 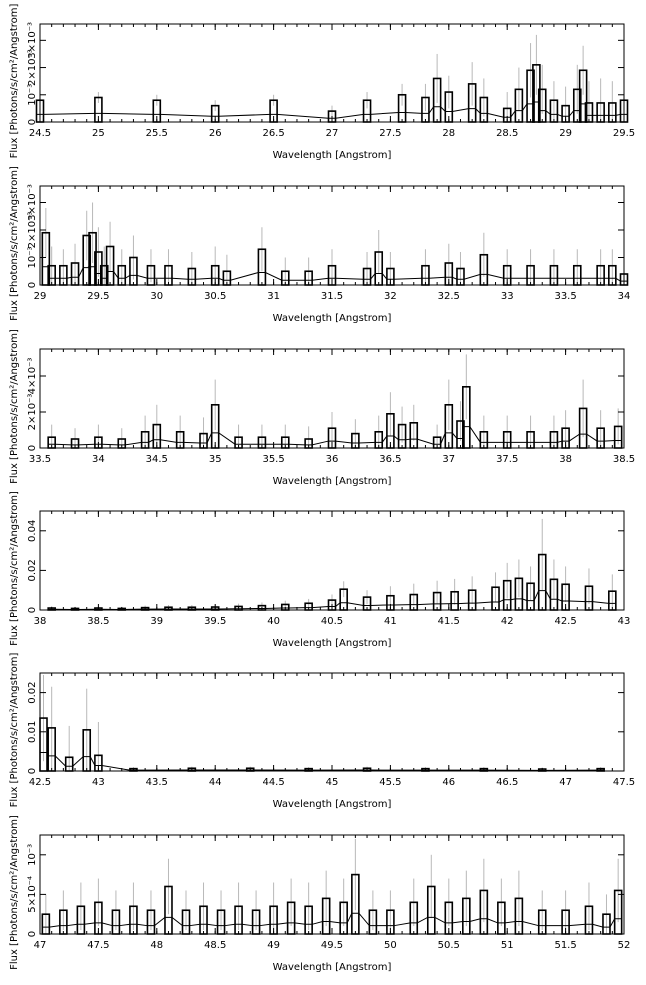 I want to click on x-tick-label: 42, so click(x=507, y=621).